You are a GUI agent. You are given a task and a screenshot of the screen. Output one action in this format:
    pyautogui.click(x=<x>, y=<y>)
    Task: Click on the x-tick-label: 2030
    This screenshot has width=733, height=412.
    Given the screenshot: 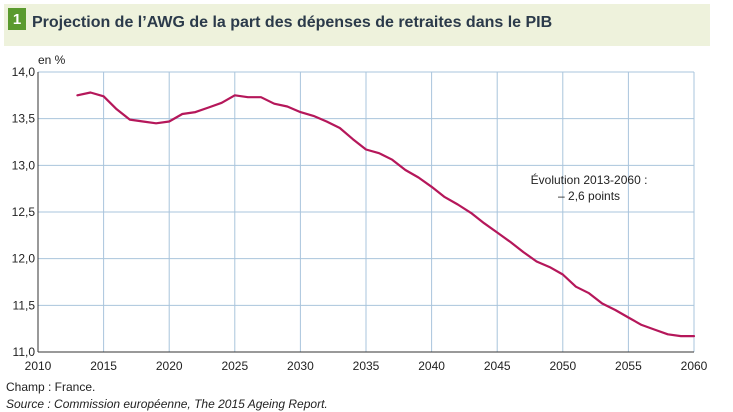 What is the action you would take?
    pyautogui.click(x=300, y=366)
    